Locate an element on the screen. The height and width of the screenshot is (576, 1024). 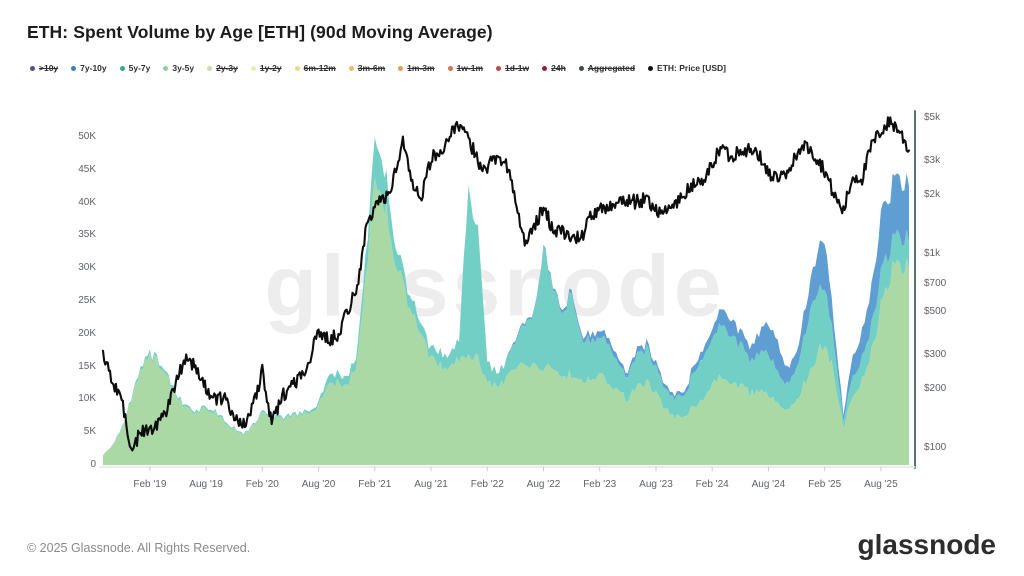
x-axis-tick-label: Feb '21 is located at coordinates (375, 484).